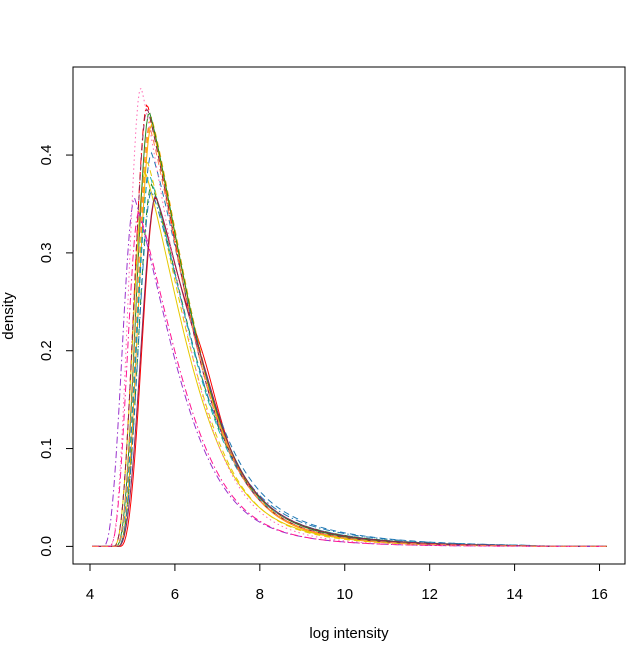  What do you see at coordinates (514, 594) in the screenshot?
I see `x-tick-label: 14` at bounding box center [514, 594].